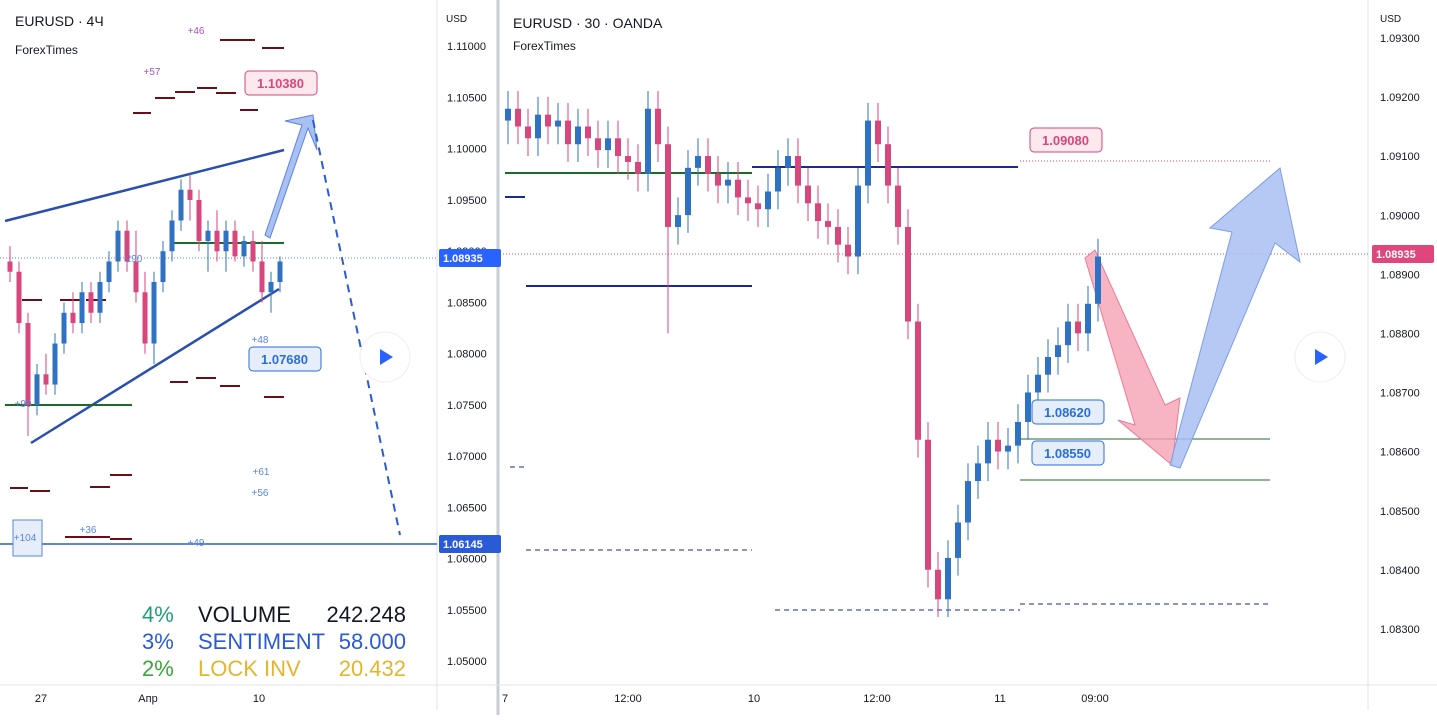  What do you see at coordinates (467, 406) in the screenshot?
I see `y-tick-label: 1.07500` at bounding box center [467, 406].